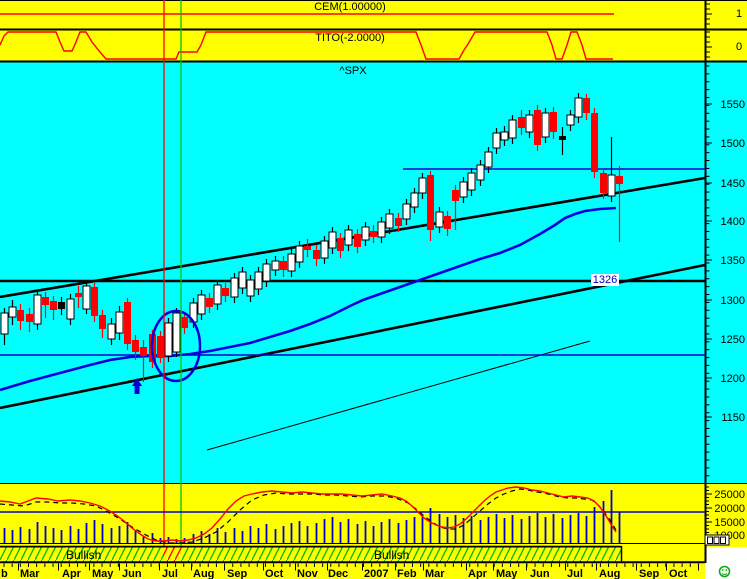 The image size is (747, 579). What do you see at coordinates (338, 573) in the screenshot?
I see `x-axis-month-label: Dec` at bounding box center [338, 573].